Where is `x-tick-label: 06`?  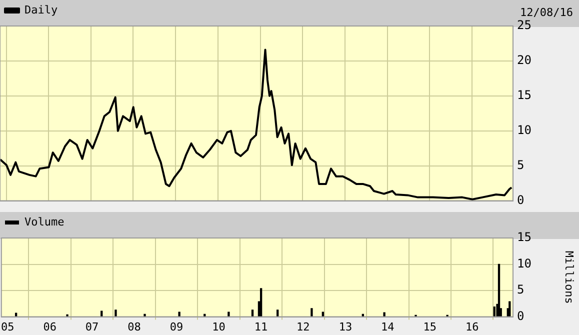
x-tick-label: 06 is located at coordinates (49, 327).